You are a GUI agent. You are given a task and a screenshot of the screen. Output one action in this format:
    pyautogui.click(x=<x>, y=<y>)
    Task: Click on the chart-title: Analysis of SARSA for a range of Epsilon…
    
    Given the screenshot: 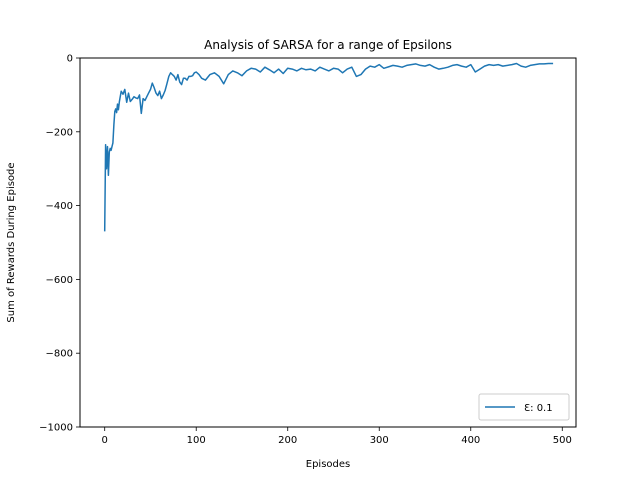 What is the action you would take?
    pyautogui.click(x=328, y=45)
    